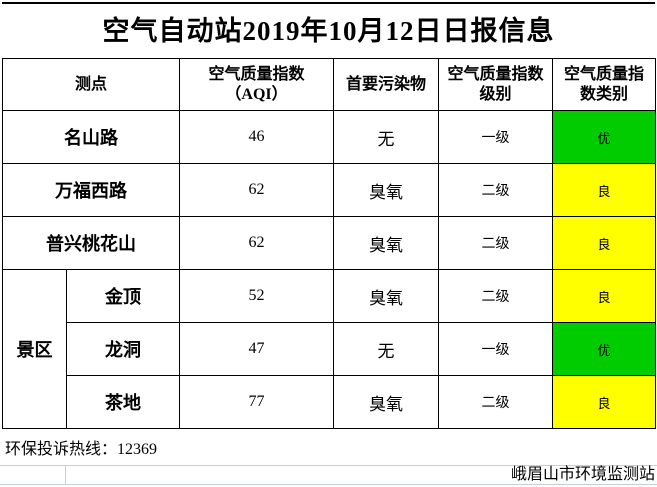  Describe the element at coordinates (328, 31) in the screenshot. I see `page-title: 空气自动站2019年10月12日日报信息` at that location.